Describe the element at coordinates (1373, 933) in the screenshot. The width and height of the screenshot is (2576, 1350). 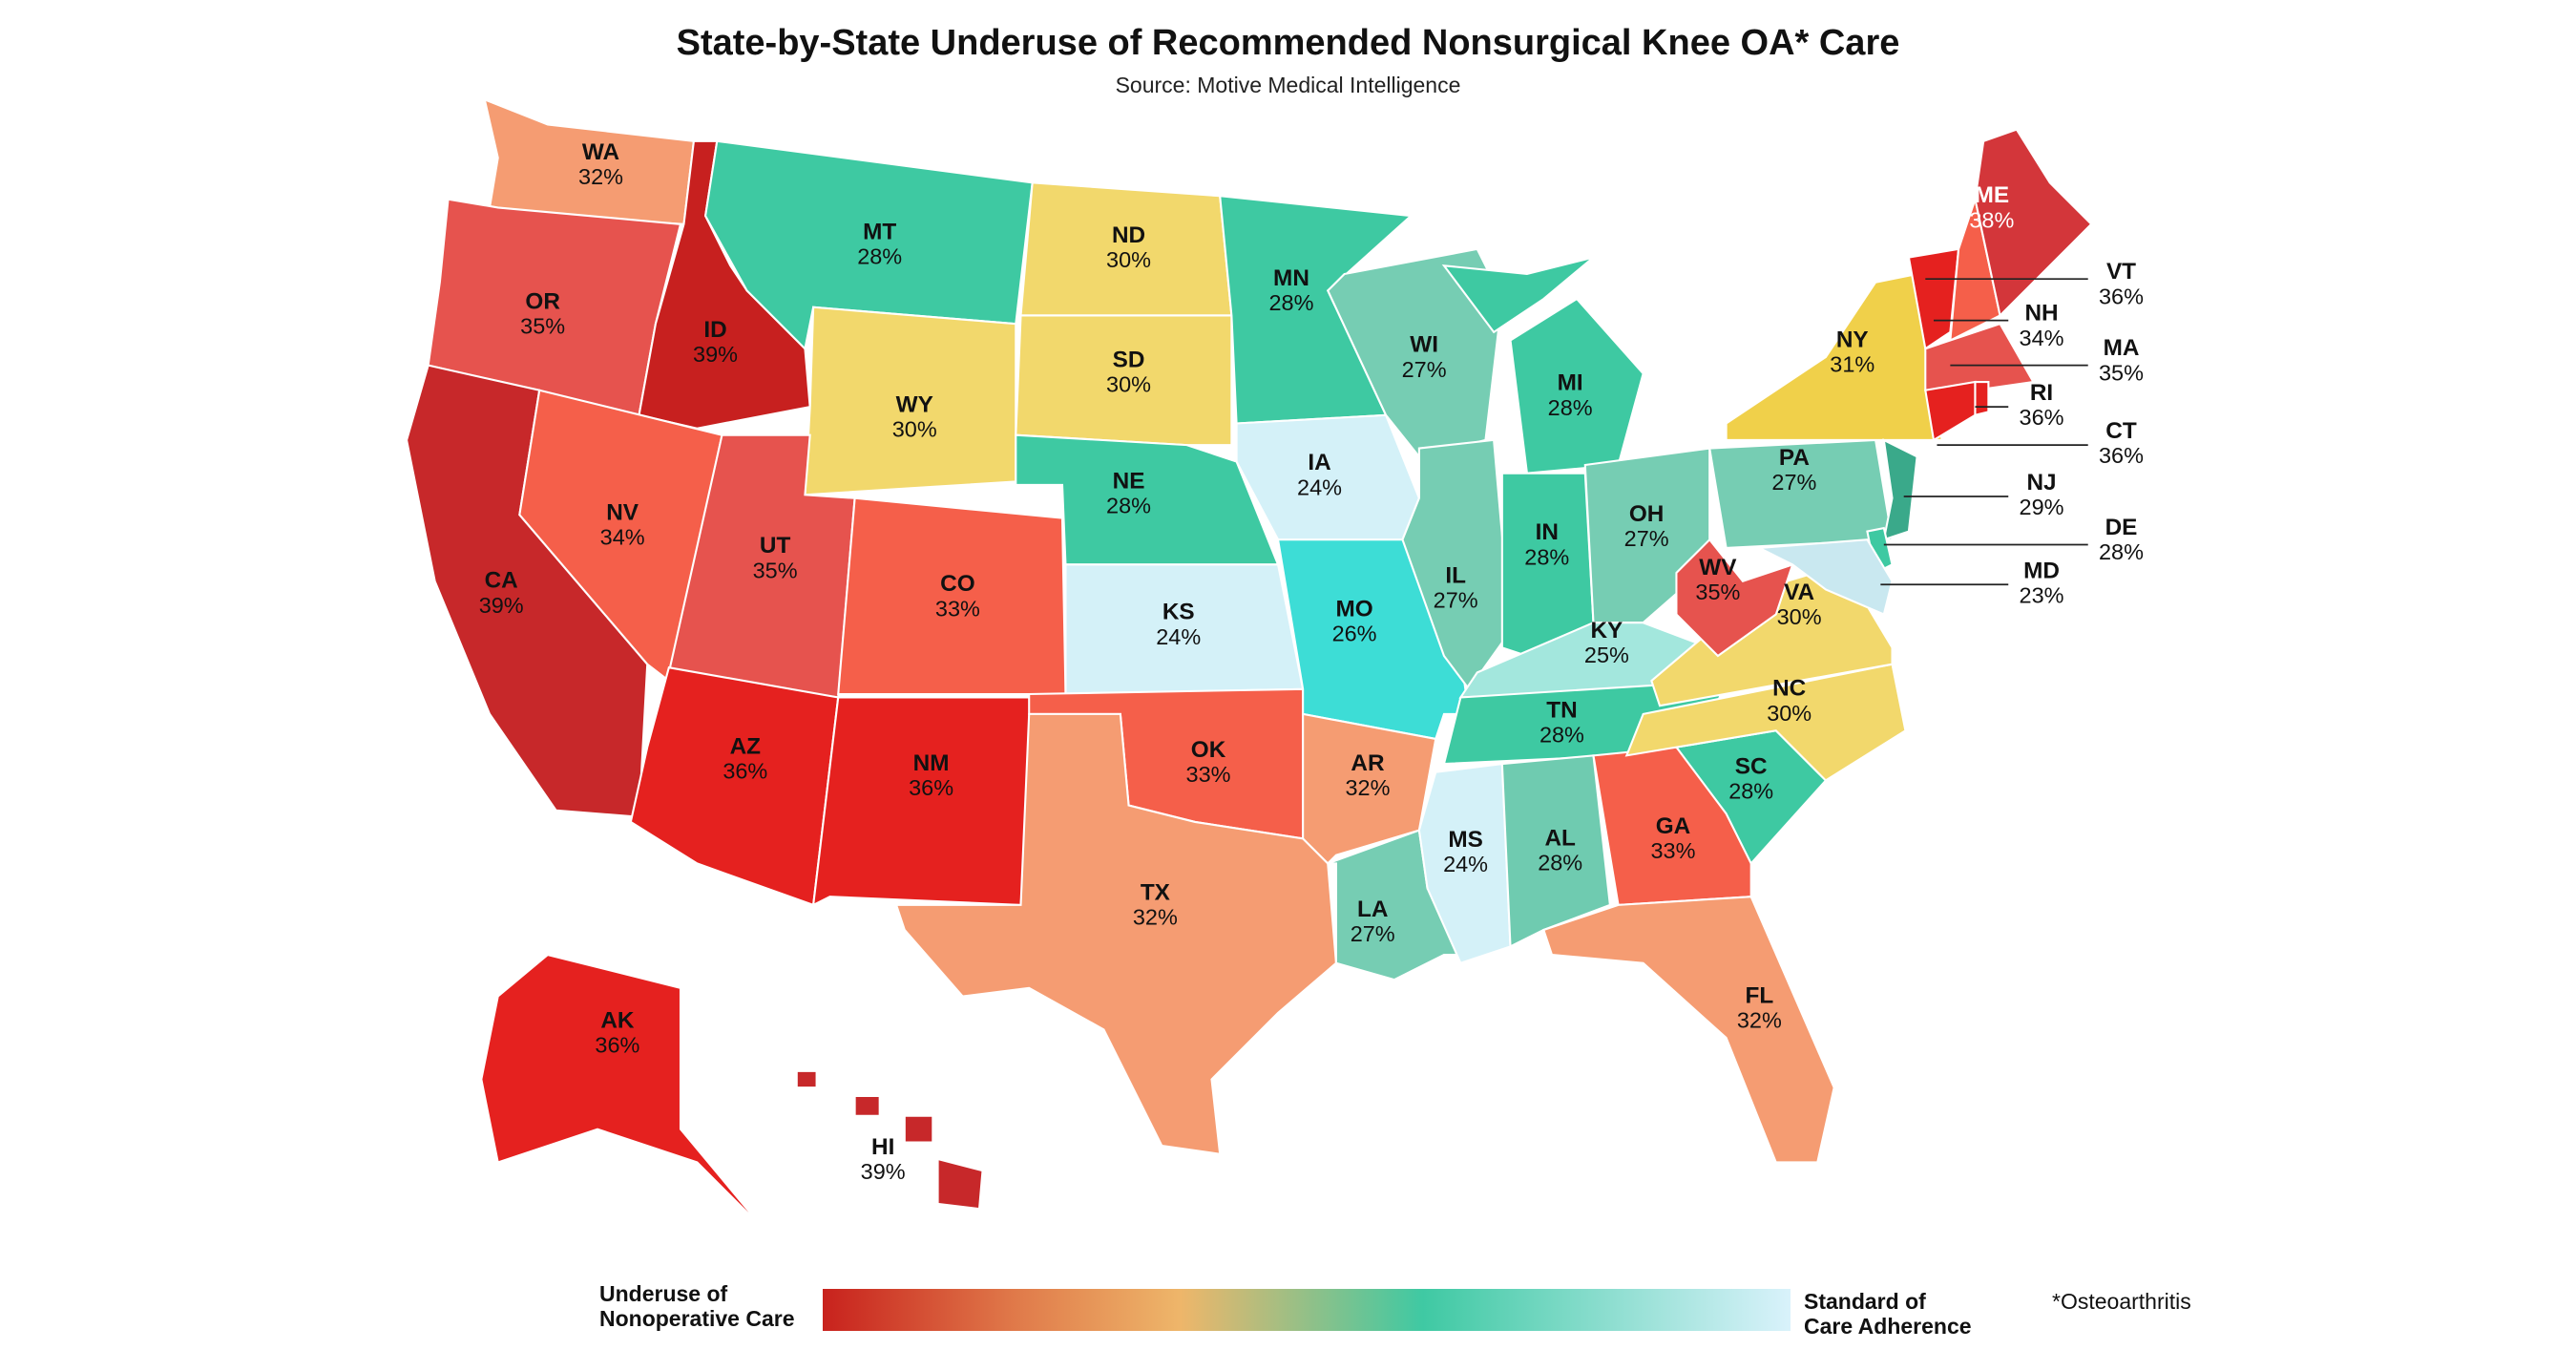
I see `state-value-label: 27%` at that location.